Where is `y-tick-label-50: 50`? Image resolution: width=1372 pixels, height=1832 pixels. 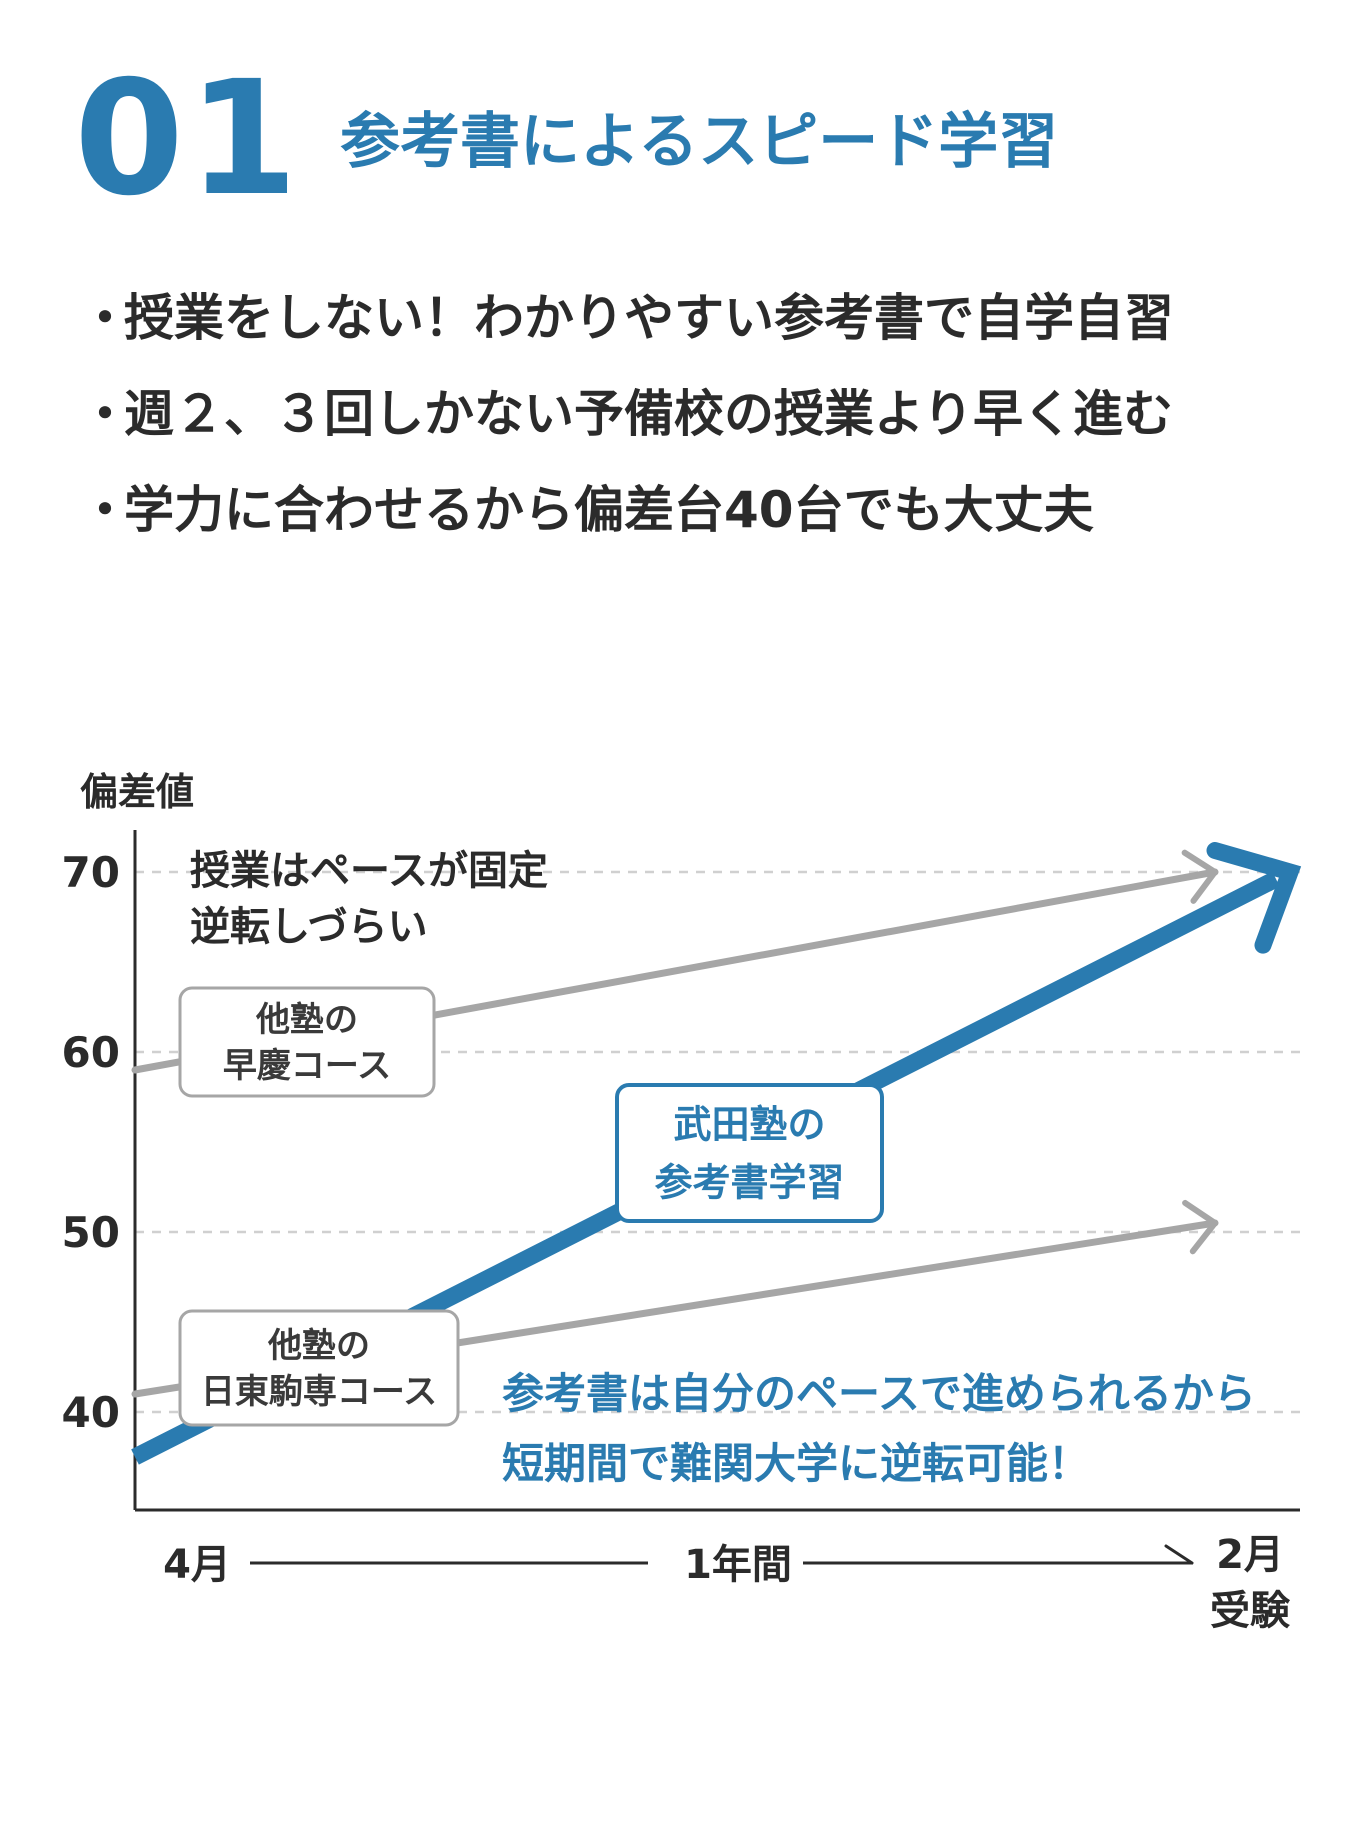 y-tick-label-50: 50 is located at coordinates (91, 1232).